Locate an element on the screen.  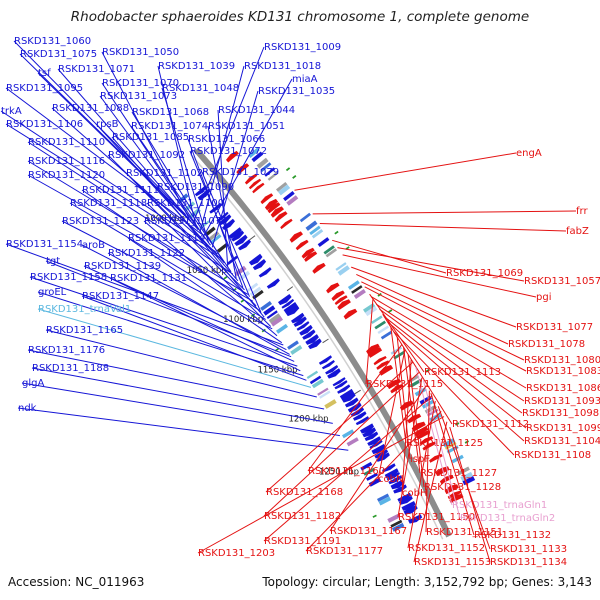
reverse-gene-label: RSKD131_1093 is located at coordinates (562, 401).